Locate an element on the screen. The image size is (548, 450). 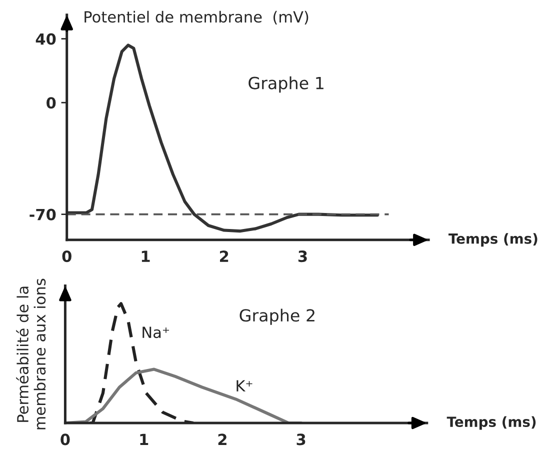
annotation: Graphe 1 is located at coordinates (286, 84).